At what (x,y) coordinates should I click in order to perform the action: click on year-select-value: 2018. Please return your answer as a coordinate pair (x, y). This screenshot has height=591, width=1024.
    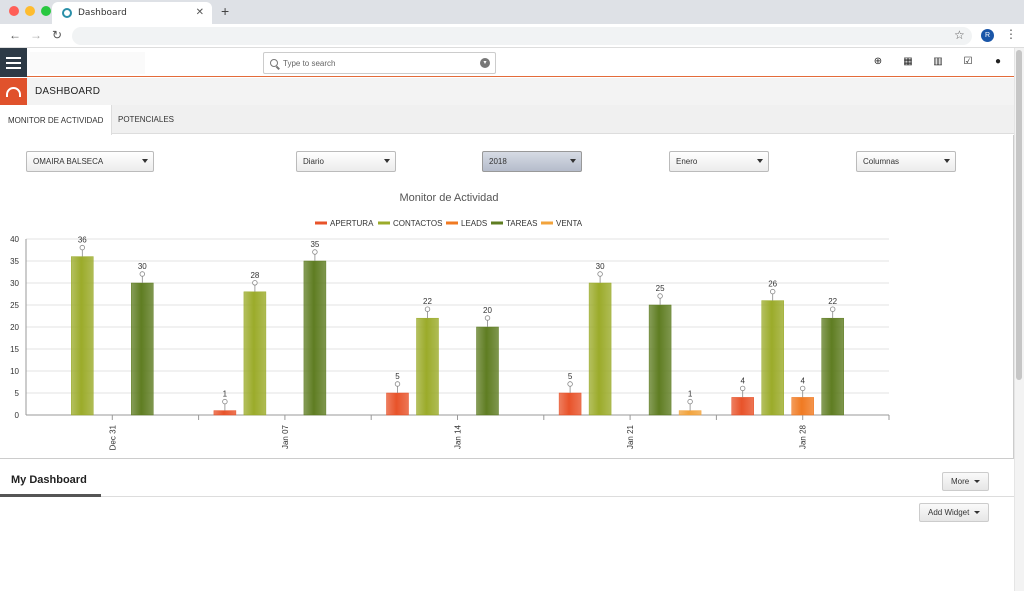
    Looking at the image, I should click on (498, 161).